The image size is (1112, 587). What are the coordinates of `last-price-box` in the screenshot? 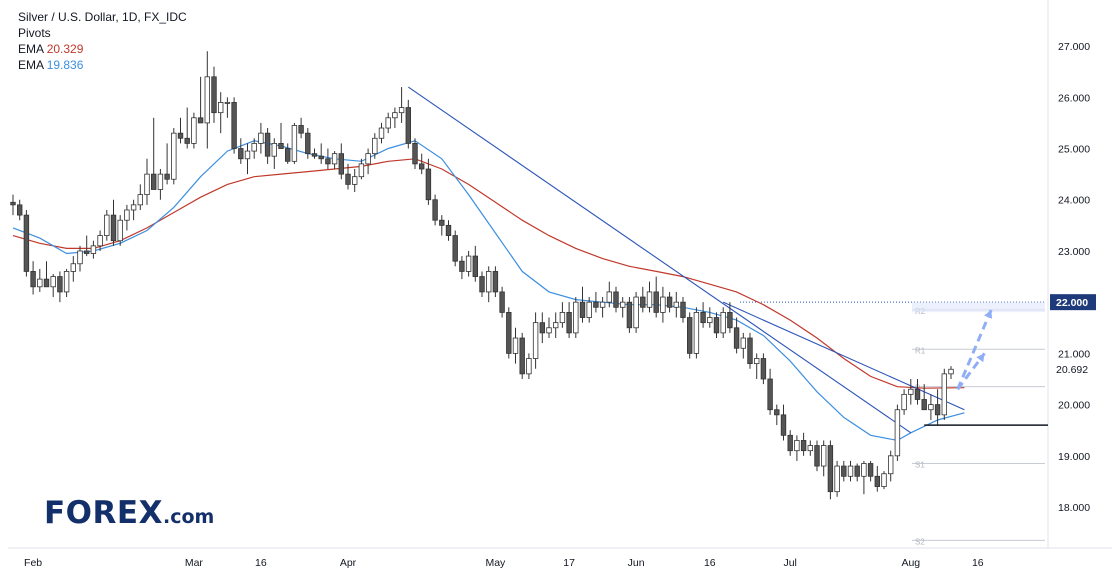 It's located at (1073, 369).